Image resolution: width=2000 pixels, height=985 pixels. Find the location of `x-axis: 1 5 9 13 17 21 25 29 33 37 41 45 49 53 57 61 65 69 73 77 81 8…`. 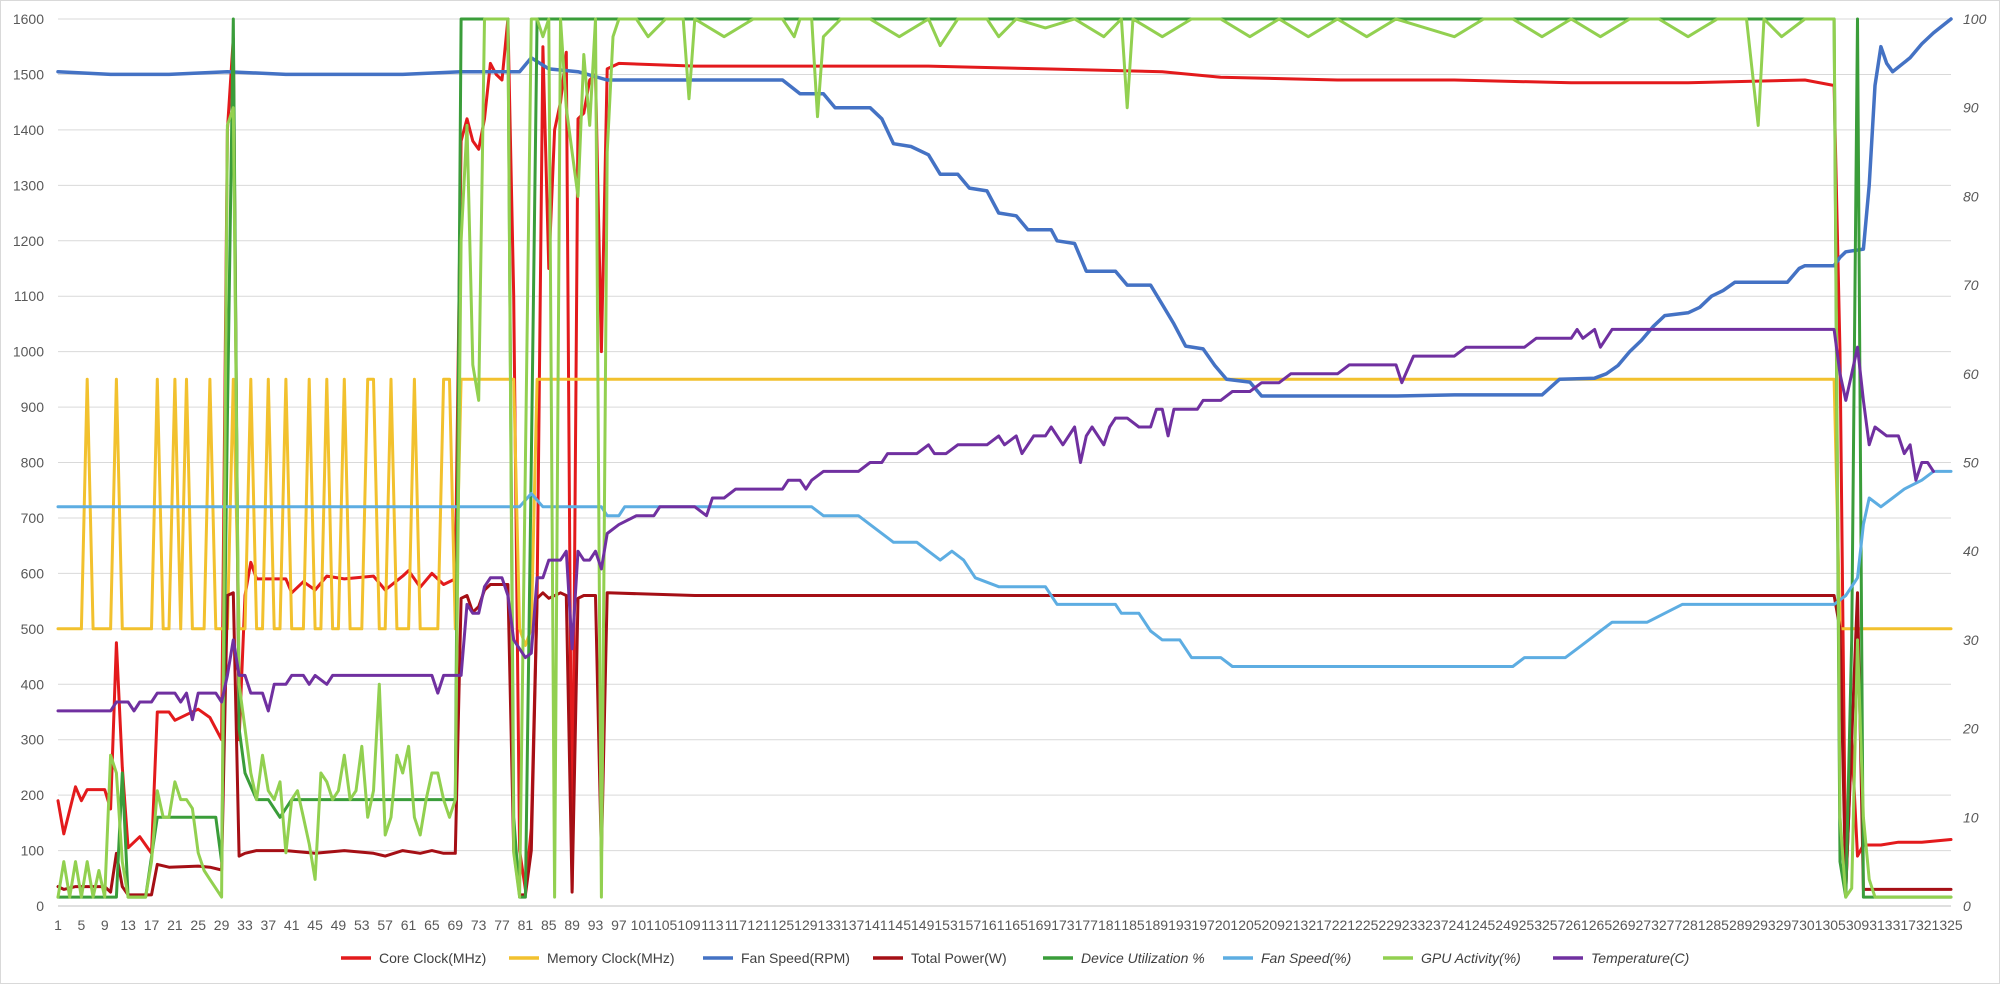

x-axis: 1 5 9 13 17 21 25 29 33 37 41 45 49 53 57 61 65 69 73 77 81 8… is located at coordinates (1008, 919).